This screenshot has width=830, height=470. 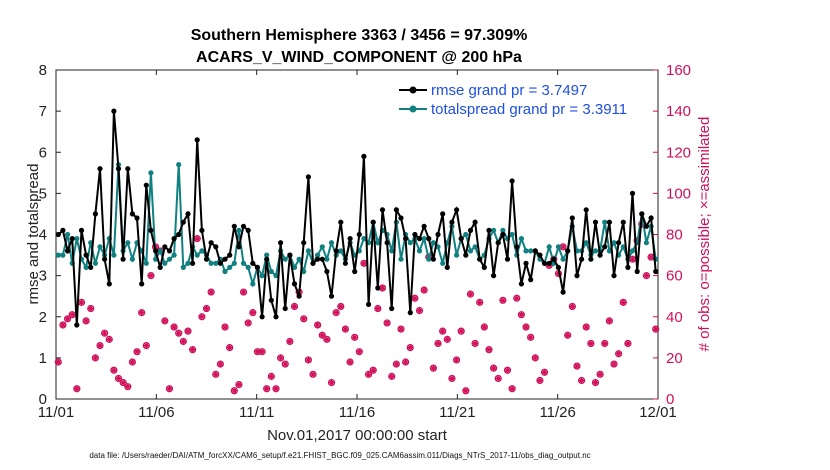 I want to click on y2-tick-label: 140, so click(x=678, y=111).